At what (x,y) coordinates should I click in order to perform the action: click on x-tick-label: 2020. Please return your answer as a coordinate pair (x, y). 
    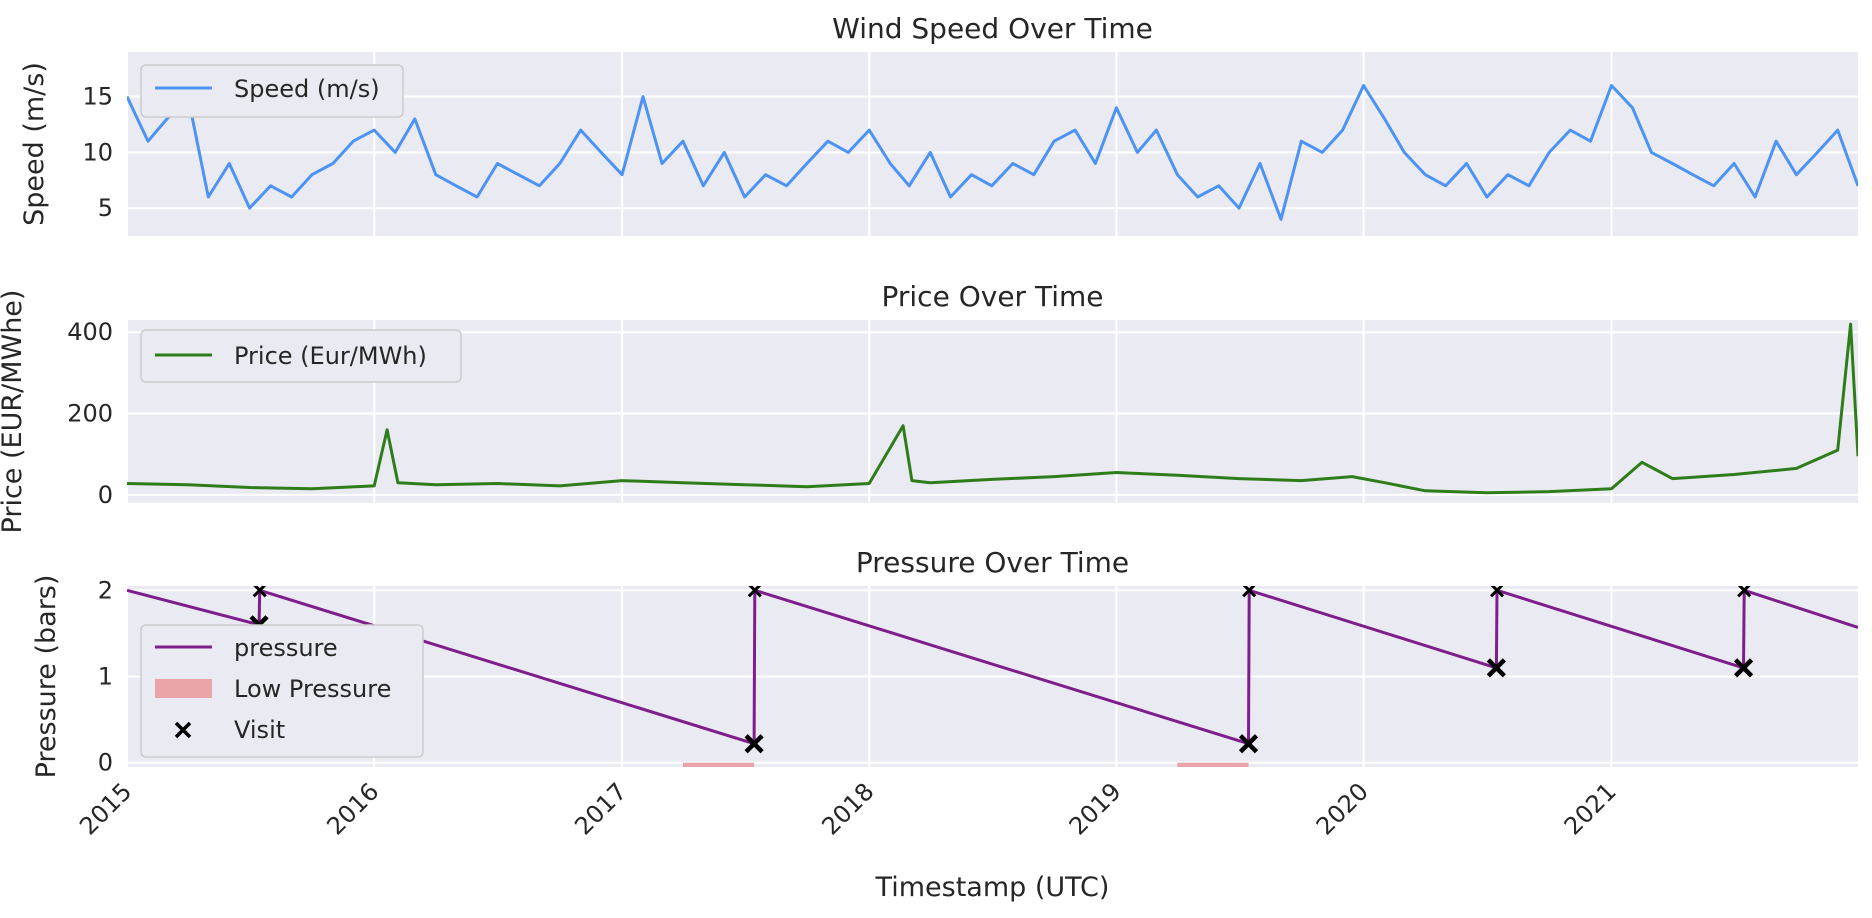
    Looking at the image, I should click on (1342, 808).